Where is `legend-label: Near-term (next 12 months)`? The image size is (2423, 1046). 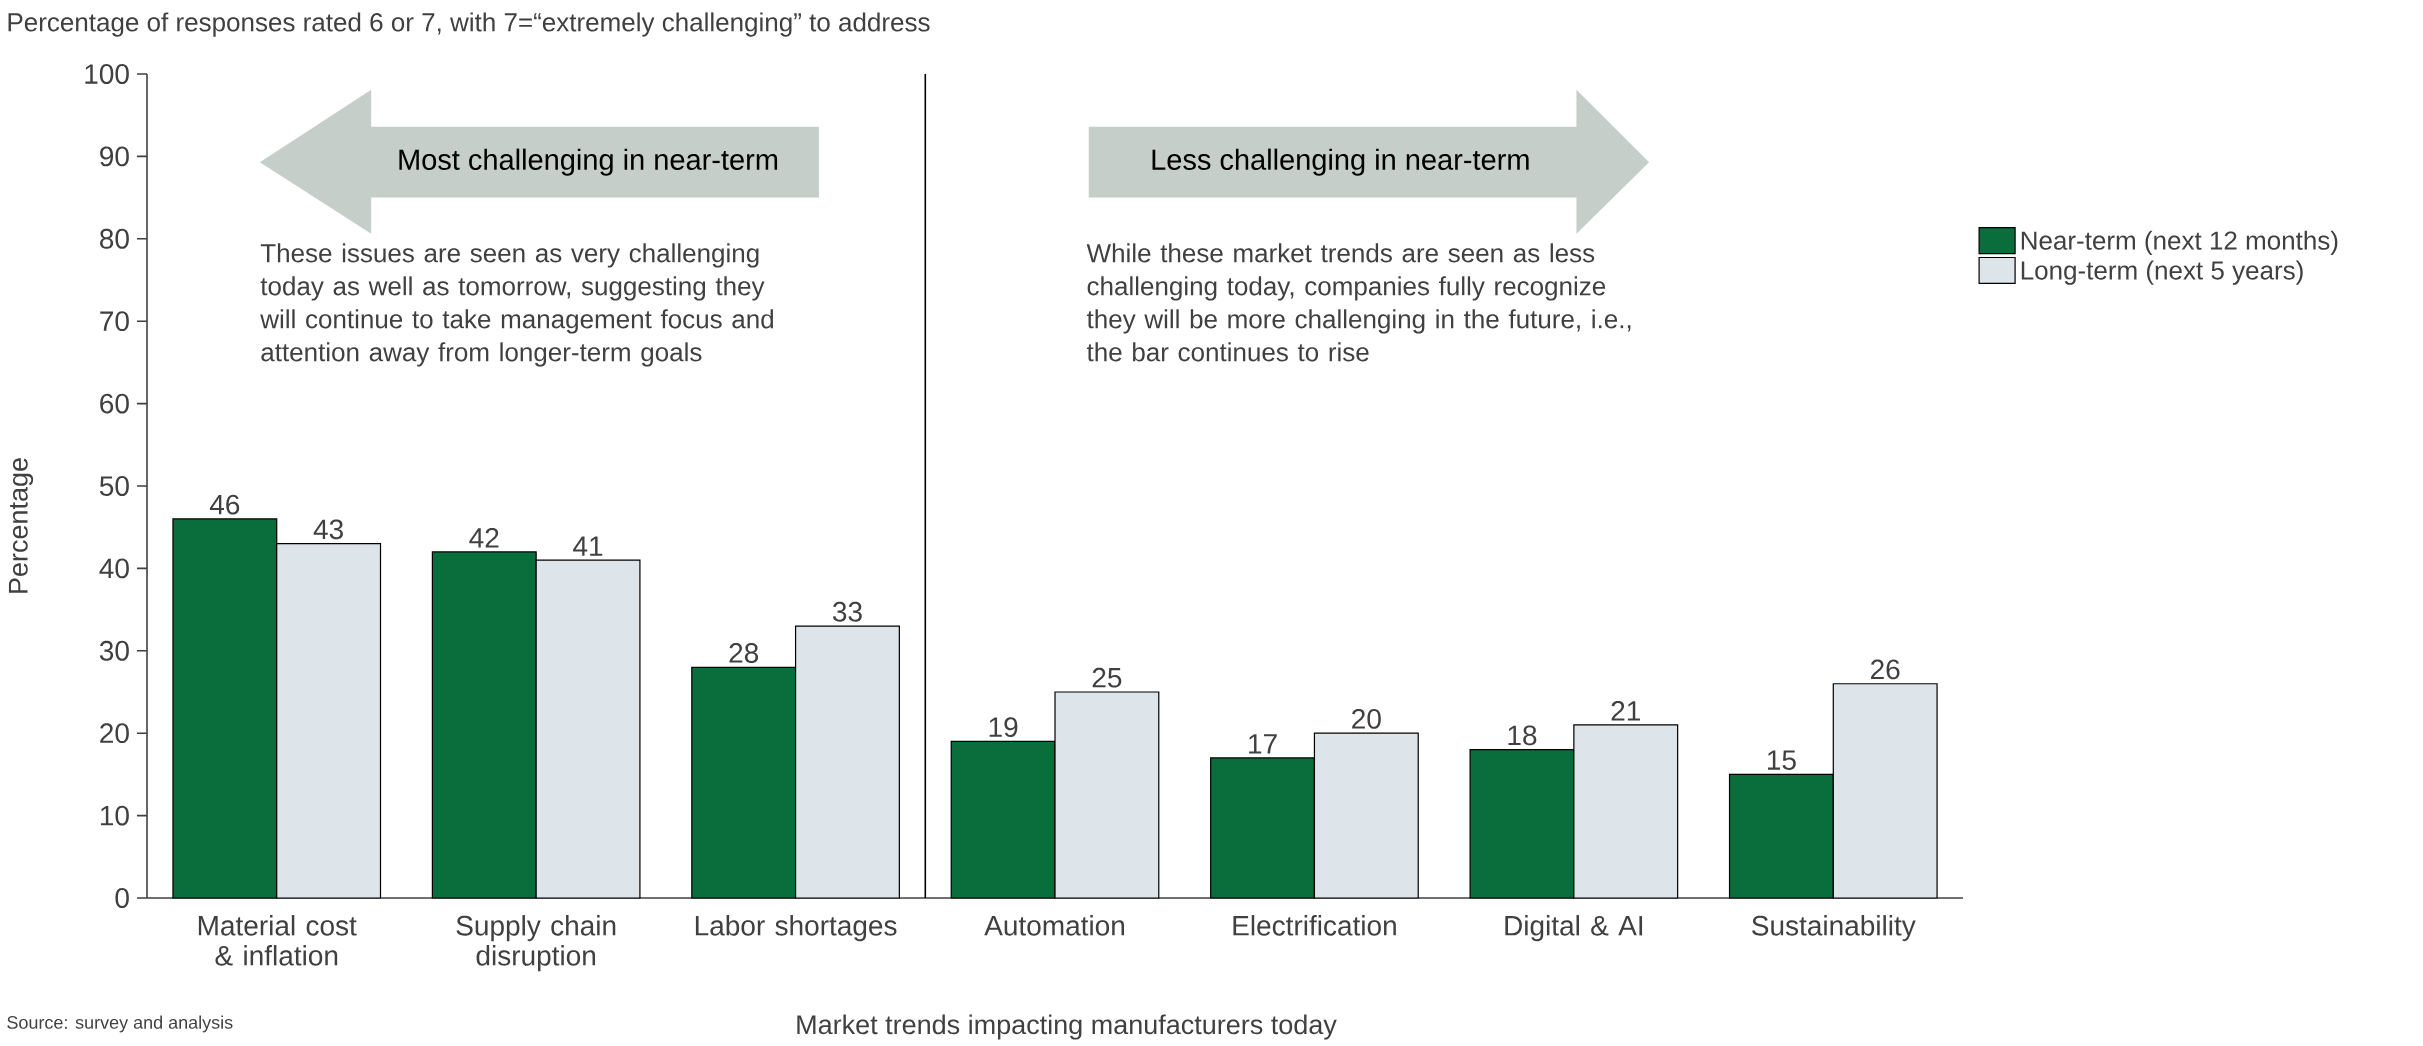
legend-label: Near-term (next 12 months) is located at coordinates (2179, 242).